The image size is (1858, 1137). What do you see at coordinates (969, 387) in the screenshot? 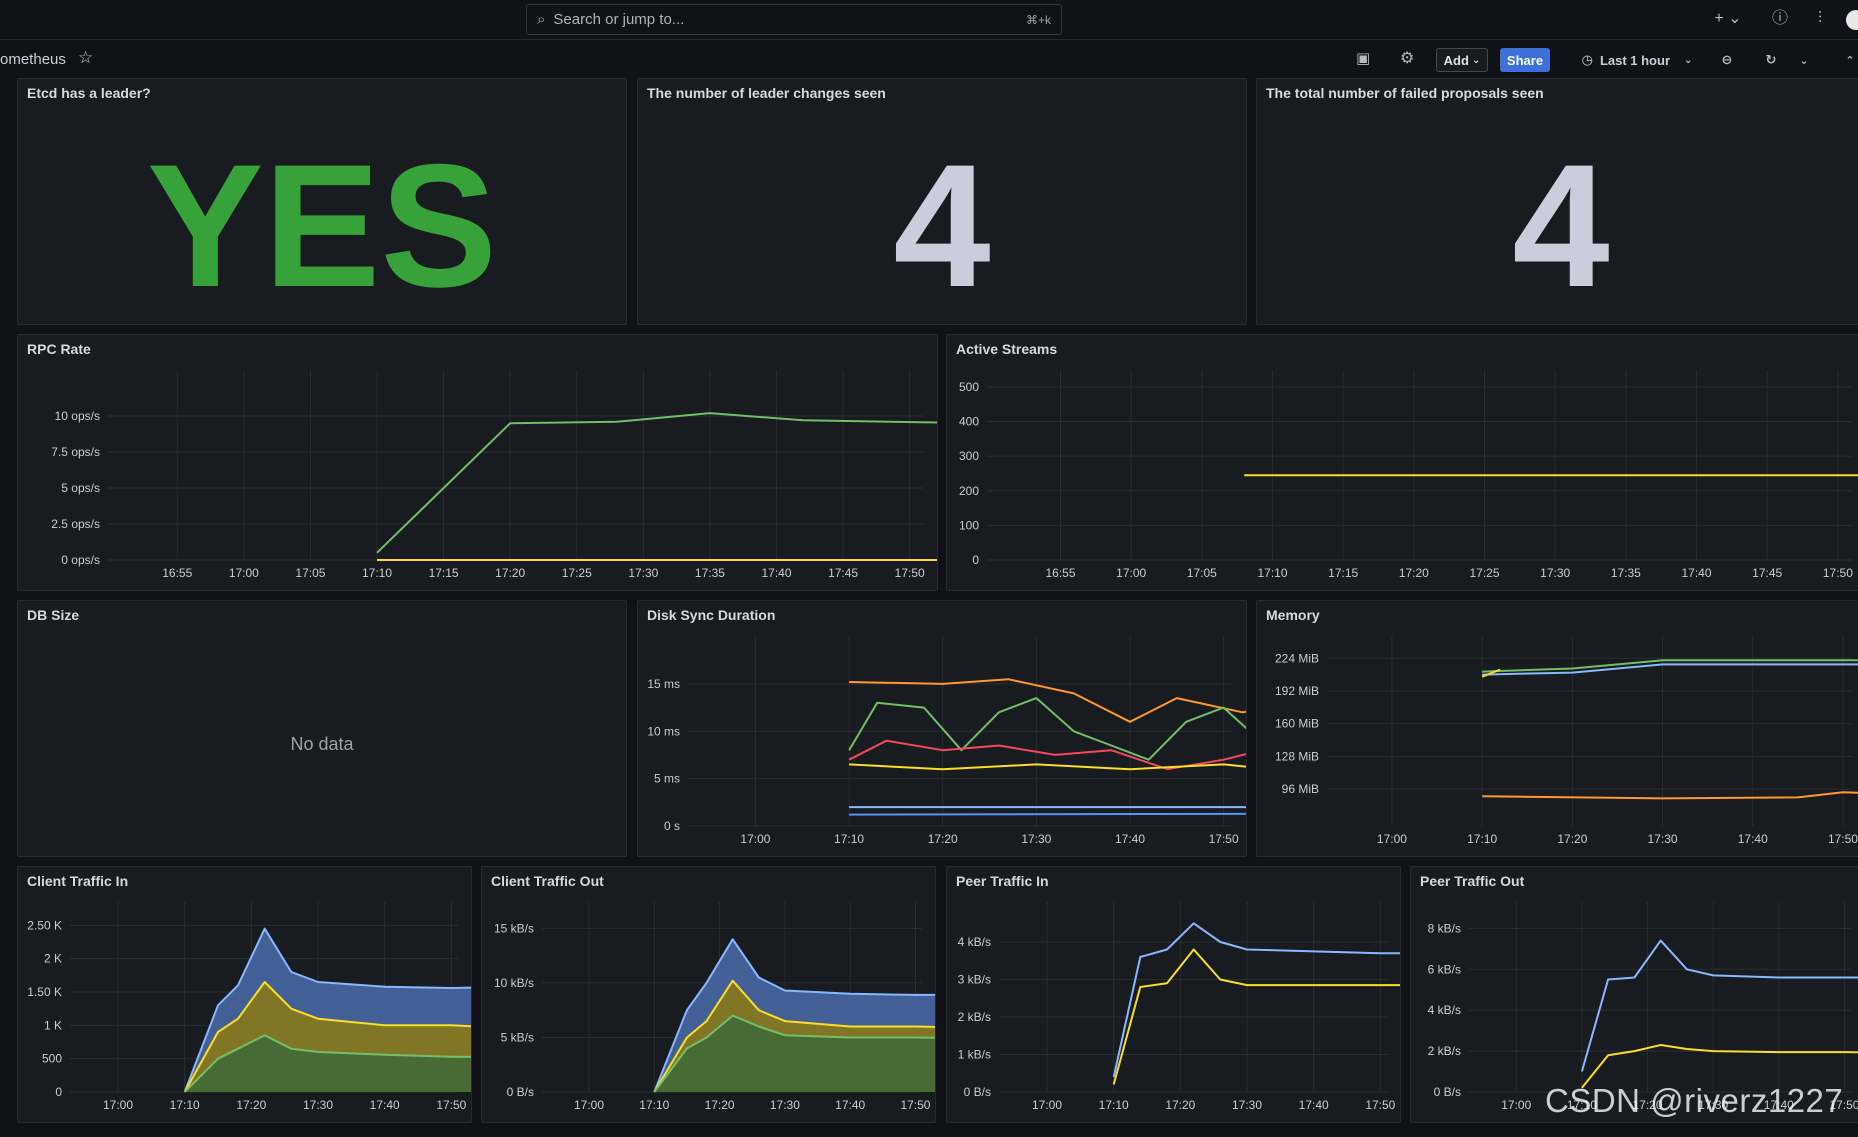
I see `y-tick-label: 500` at bounding box center [969, 387].